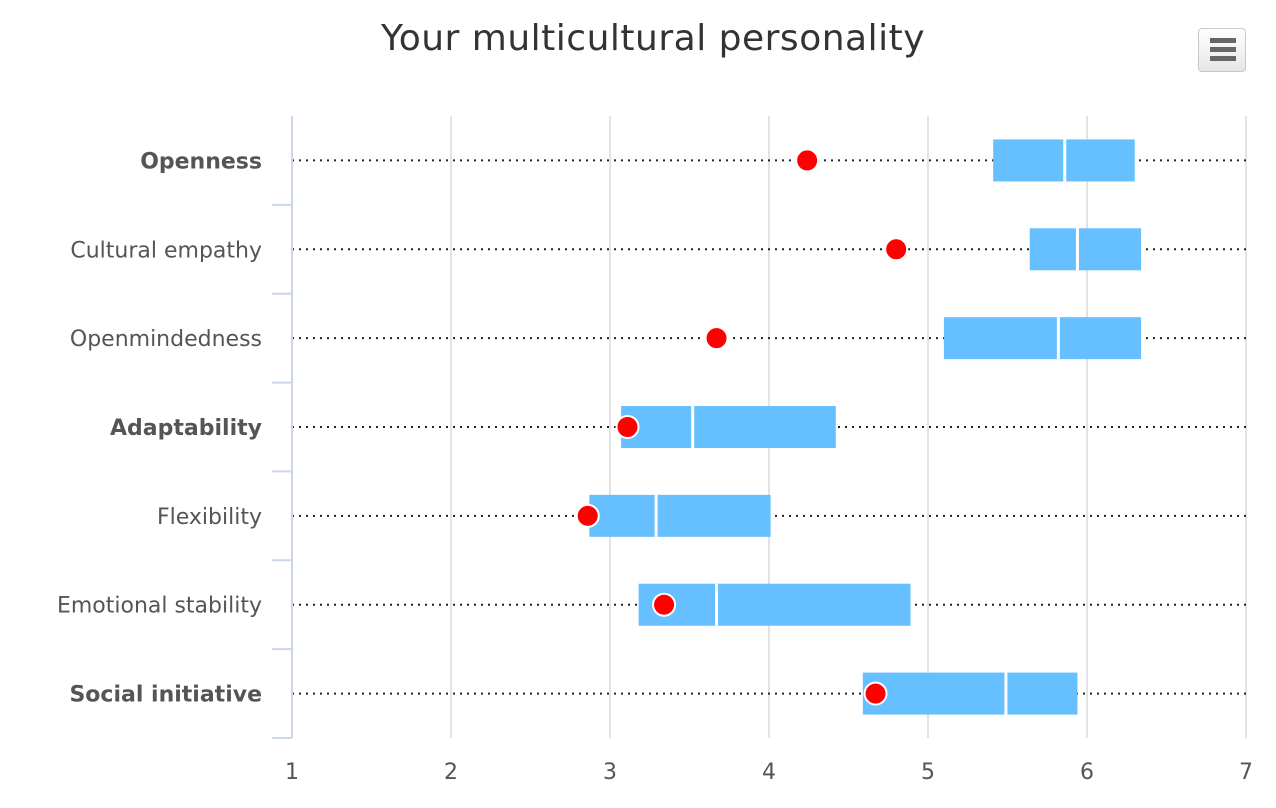 The image size is (1276, 808). I want to click on category-label: Flexibility, so click(209, 517).